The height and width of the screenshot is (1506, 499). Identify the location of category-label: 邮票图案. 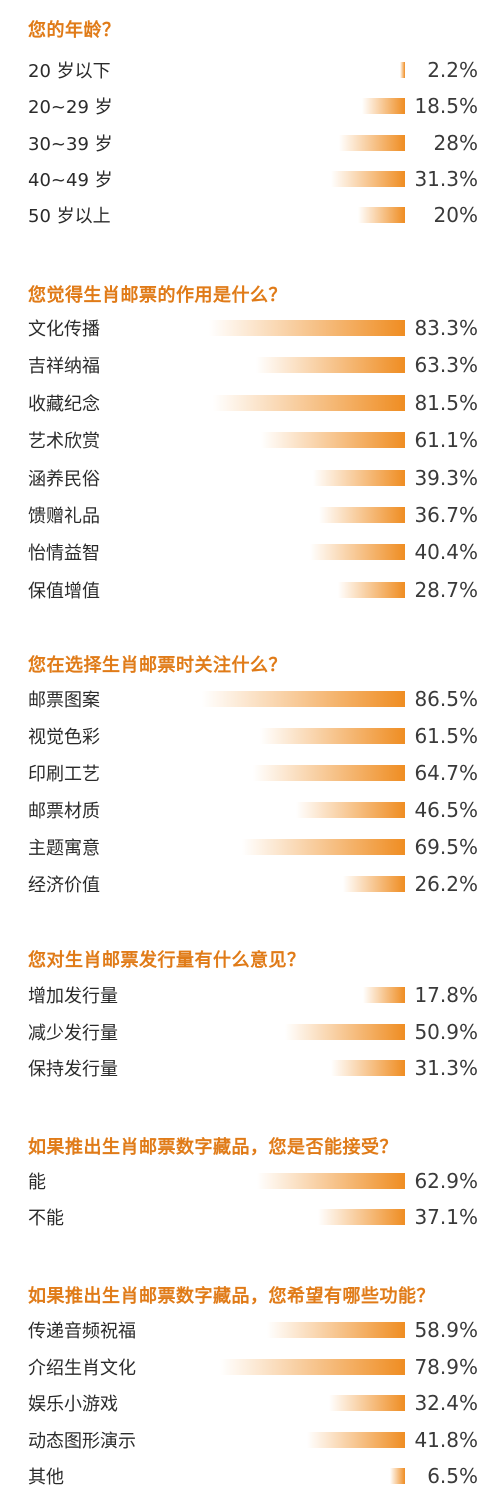
(64, 700).